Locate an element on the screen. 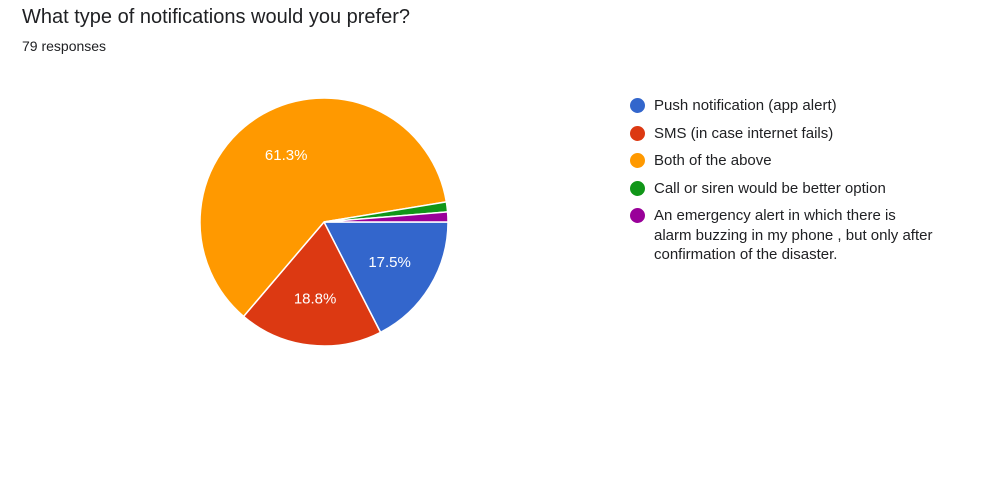 Image resolution: width=1007 pixels, height=488 pixels. pie-slice-both is located at coordinates (323, 207).